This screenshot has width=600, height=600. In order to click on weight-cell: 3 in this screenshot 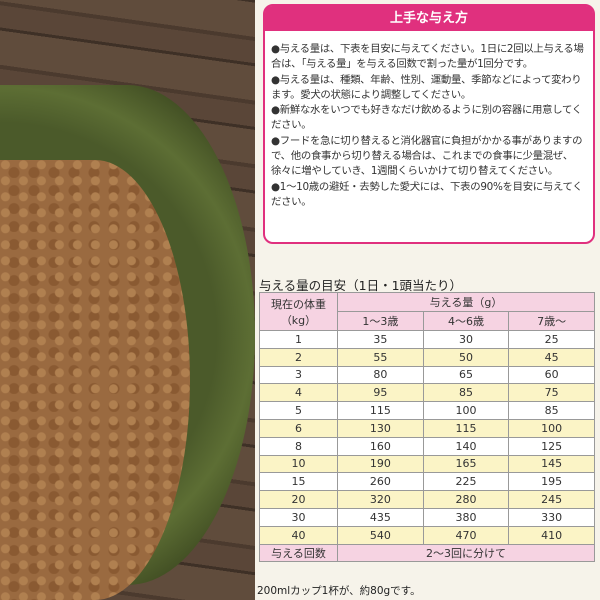, I will do `click(298, 375)`.